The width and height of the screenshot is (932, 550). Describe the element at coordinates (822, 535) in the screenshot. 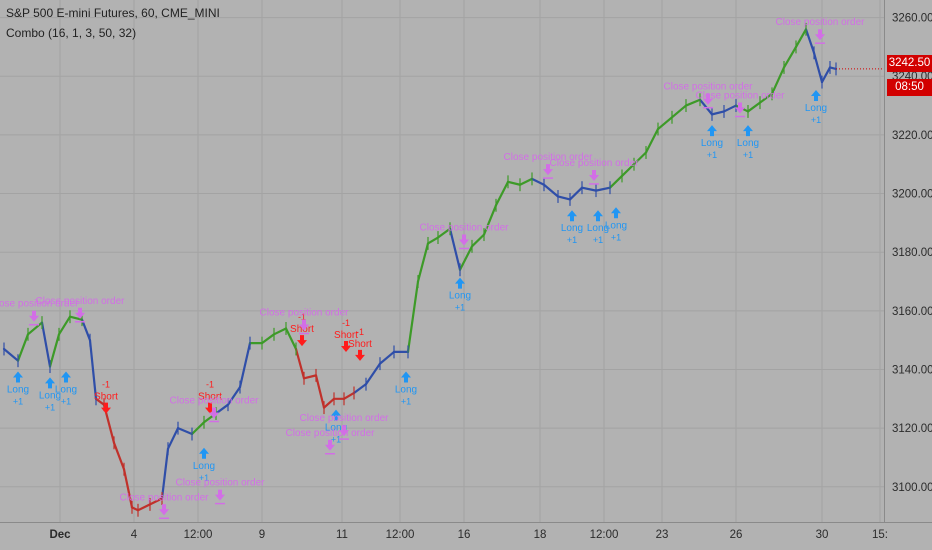

I see `time-tick-label: 30` at that location.